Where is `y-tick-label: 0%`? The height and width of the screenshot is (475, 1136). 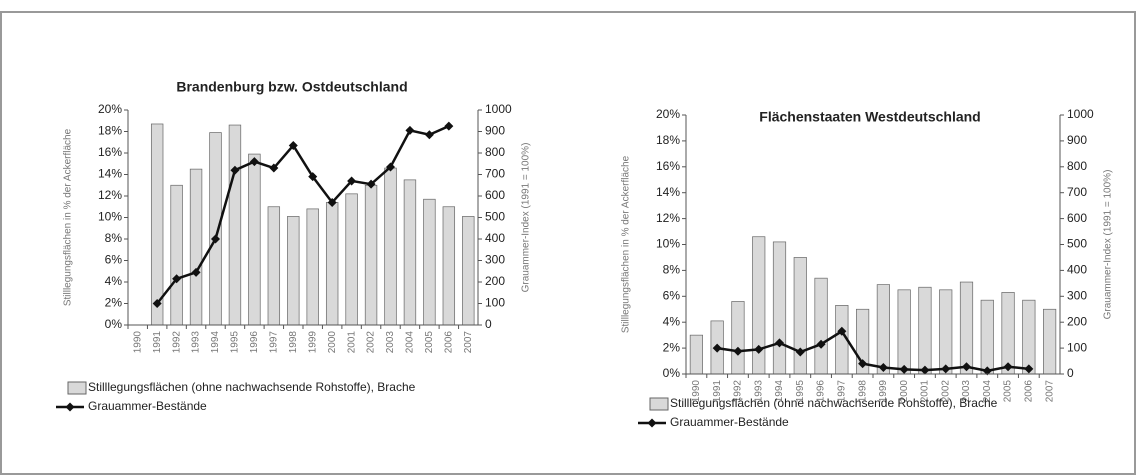 y-tick-label: 0% is located at coordinates (114, 324).